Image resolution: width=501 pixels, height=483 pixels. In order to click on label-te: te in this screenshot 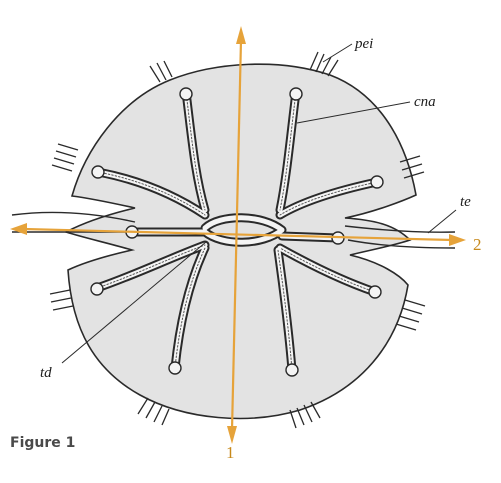, I will do `click(465, 202)`.